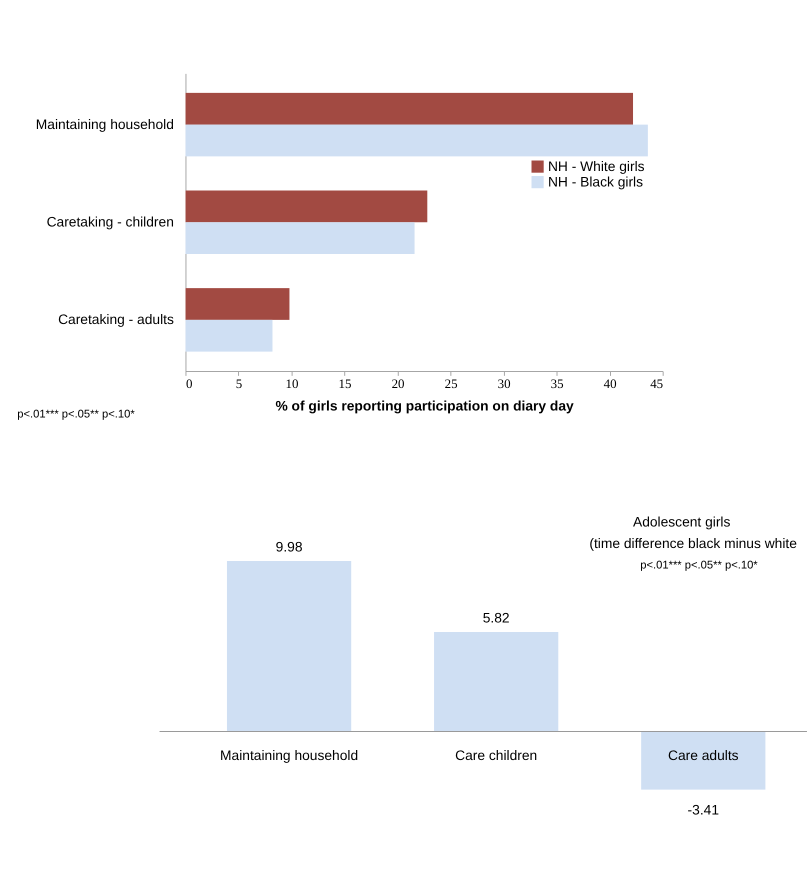 The width and height of the screenshot is (812, 882). I want to click on chart-title: Adolescent girls, so click(681, 522).